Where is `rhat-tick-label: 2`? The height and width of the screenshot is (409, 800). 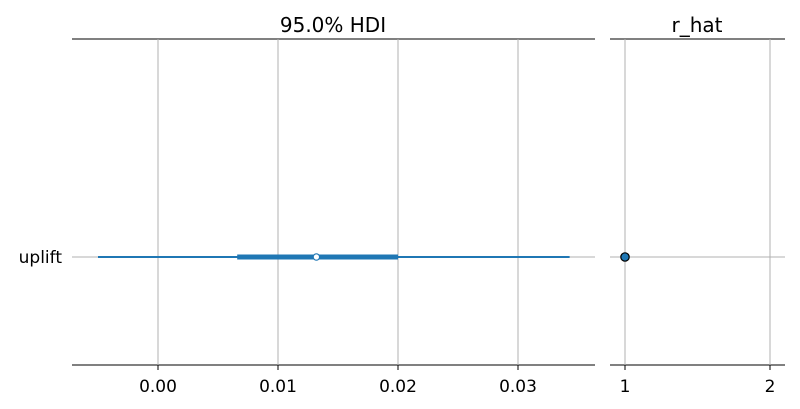 rhat-tick-label: 2 is located at coordinates (770, 387).